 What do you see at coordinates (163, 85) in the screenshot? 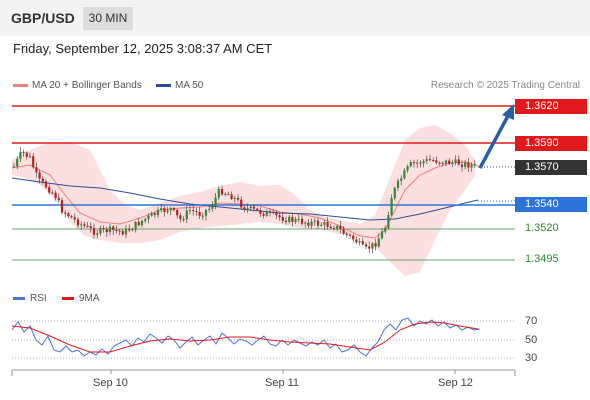
I see `legend-ma50-swatch` at bounding box center [163, 85].